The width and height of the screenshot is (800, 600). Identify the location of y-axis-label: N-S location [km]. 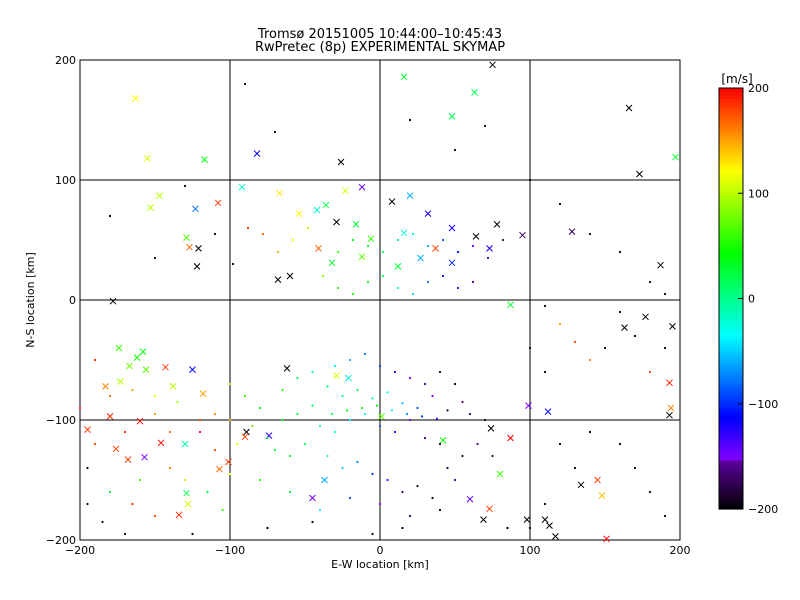
(30, 300).